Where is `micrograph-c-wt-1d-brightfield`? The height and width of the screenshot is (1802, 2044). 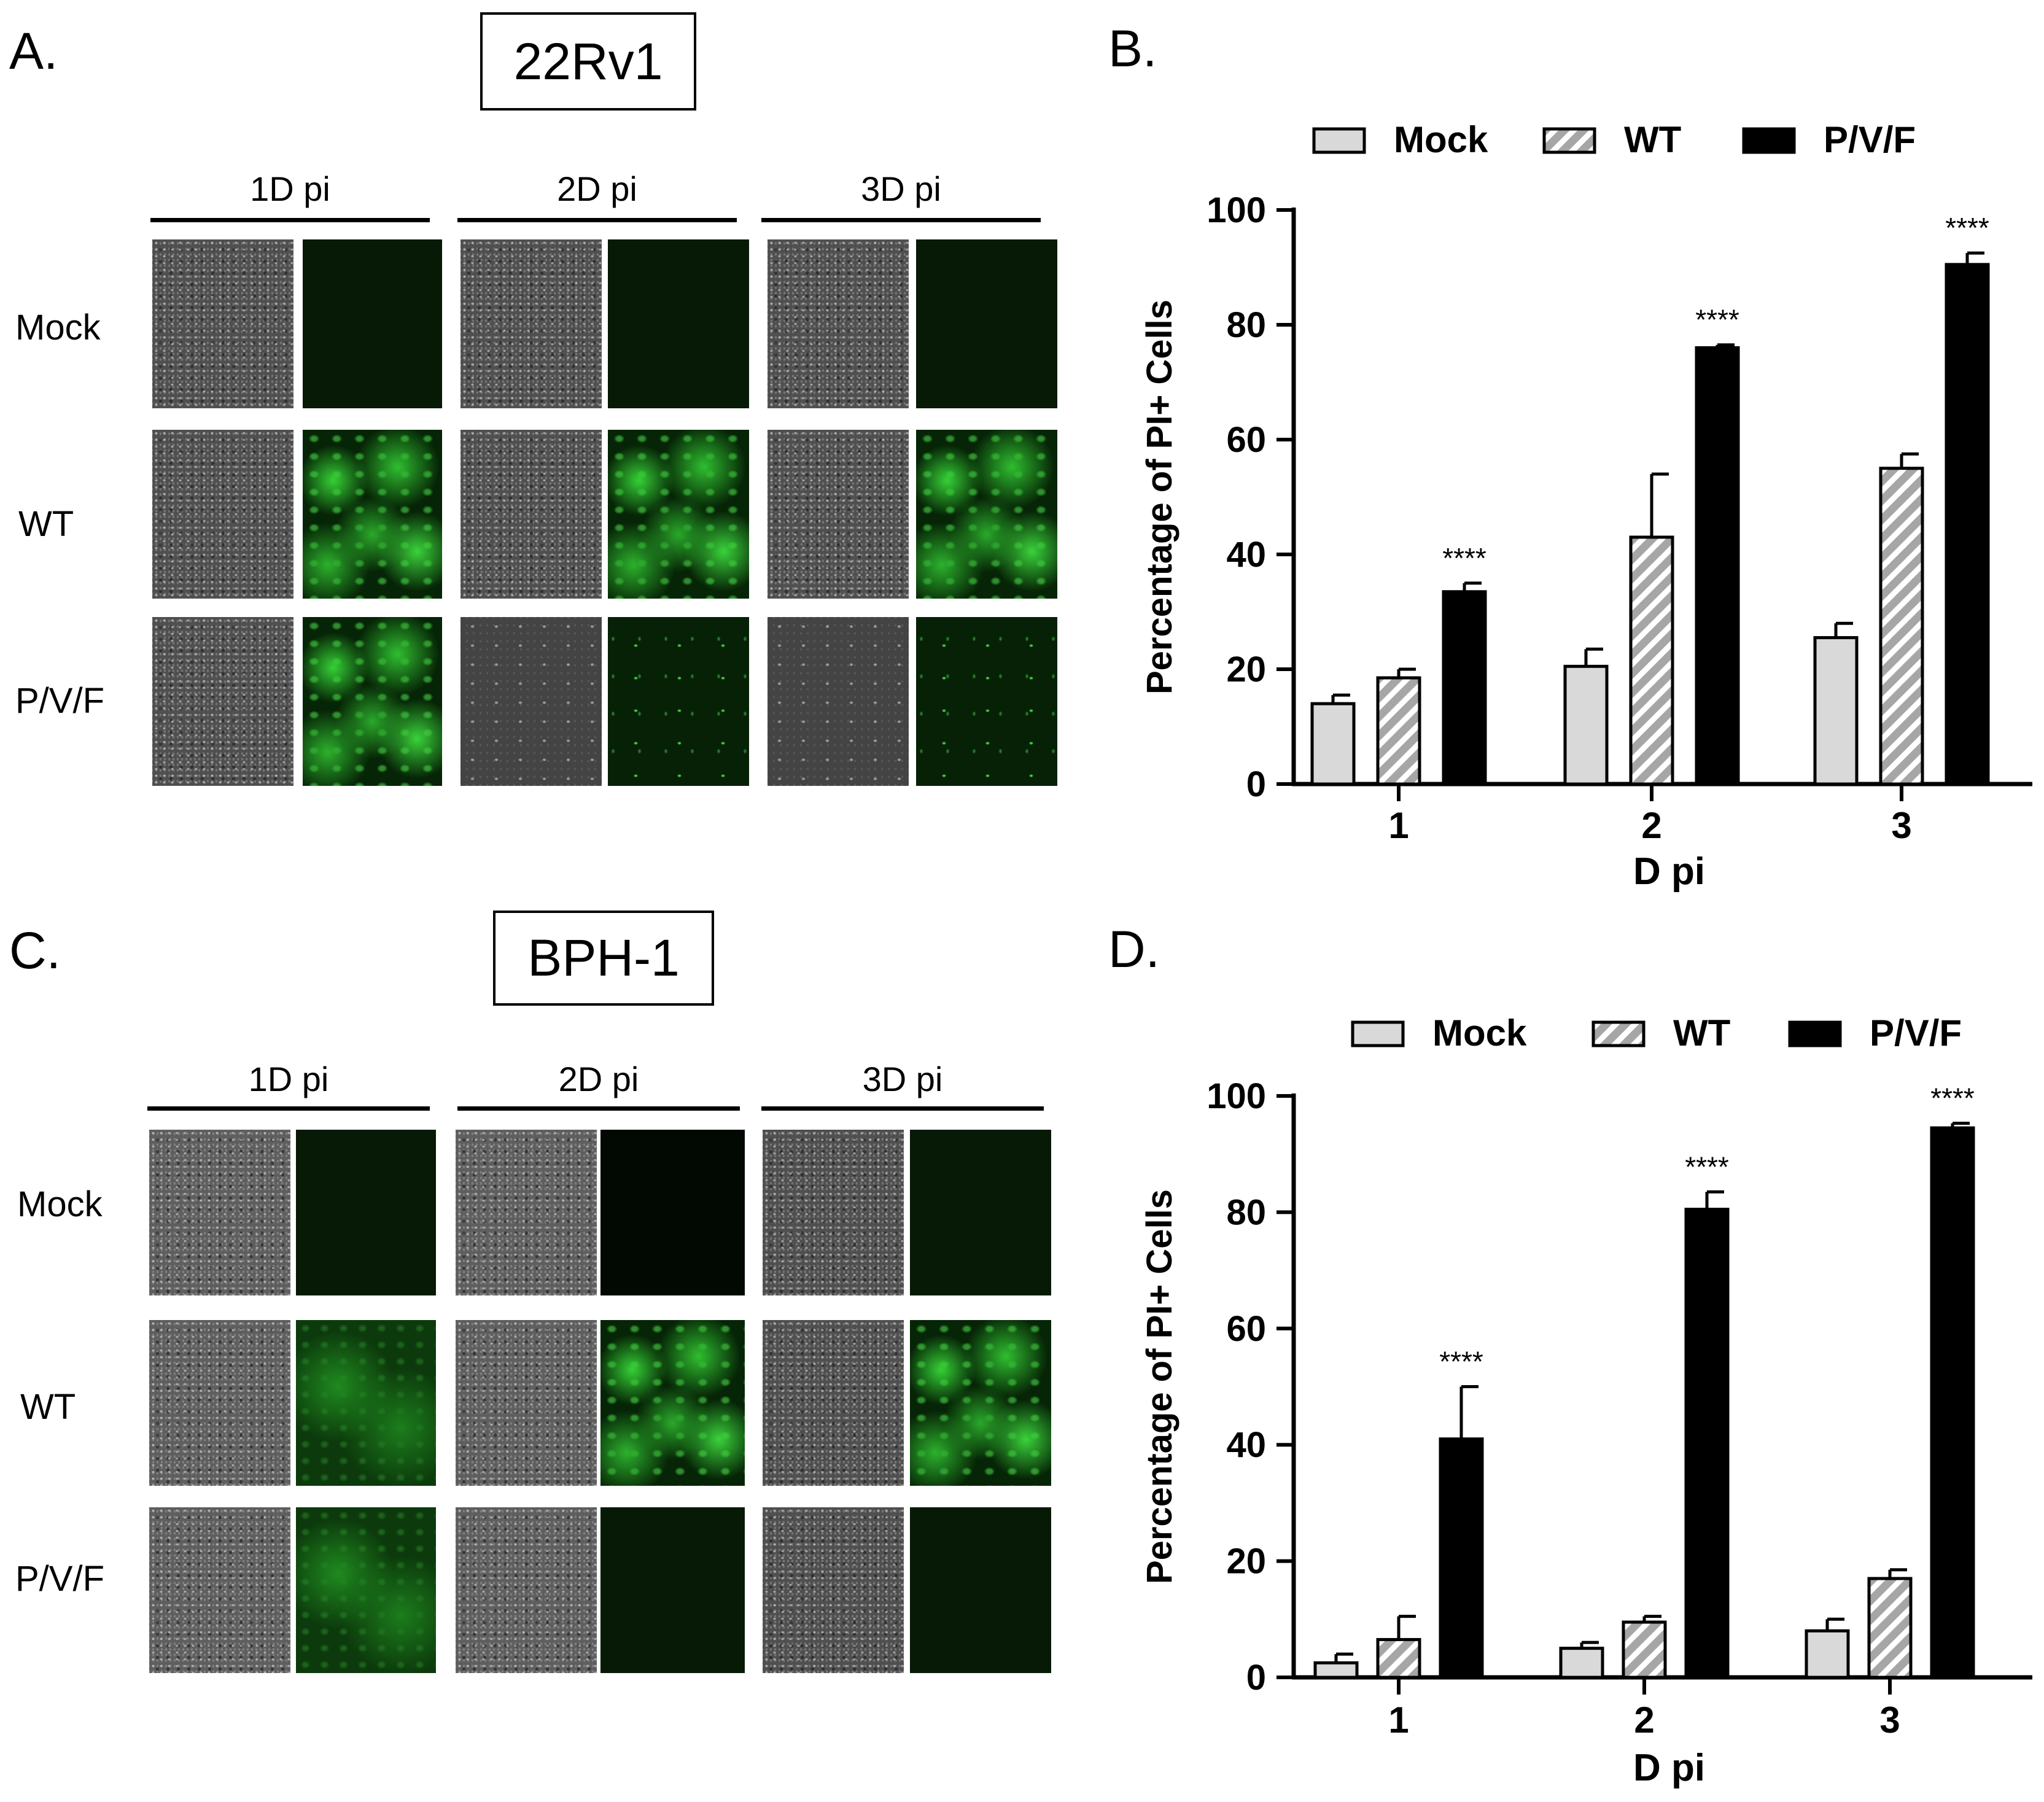 micrograph-c-wt-1d-brightfield is located at coordinates (219, 1403).